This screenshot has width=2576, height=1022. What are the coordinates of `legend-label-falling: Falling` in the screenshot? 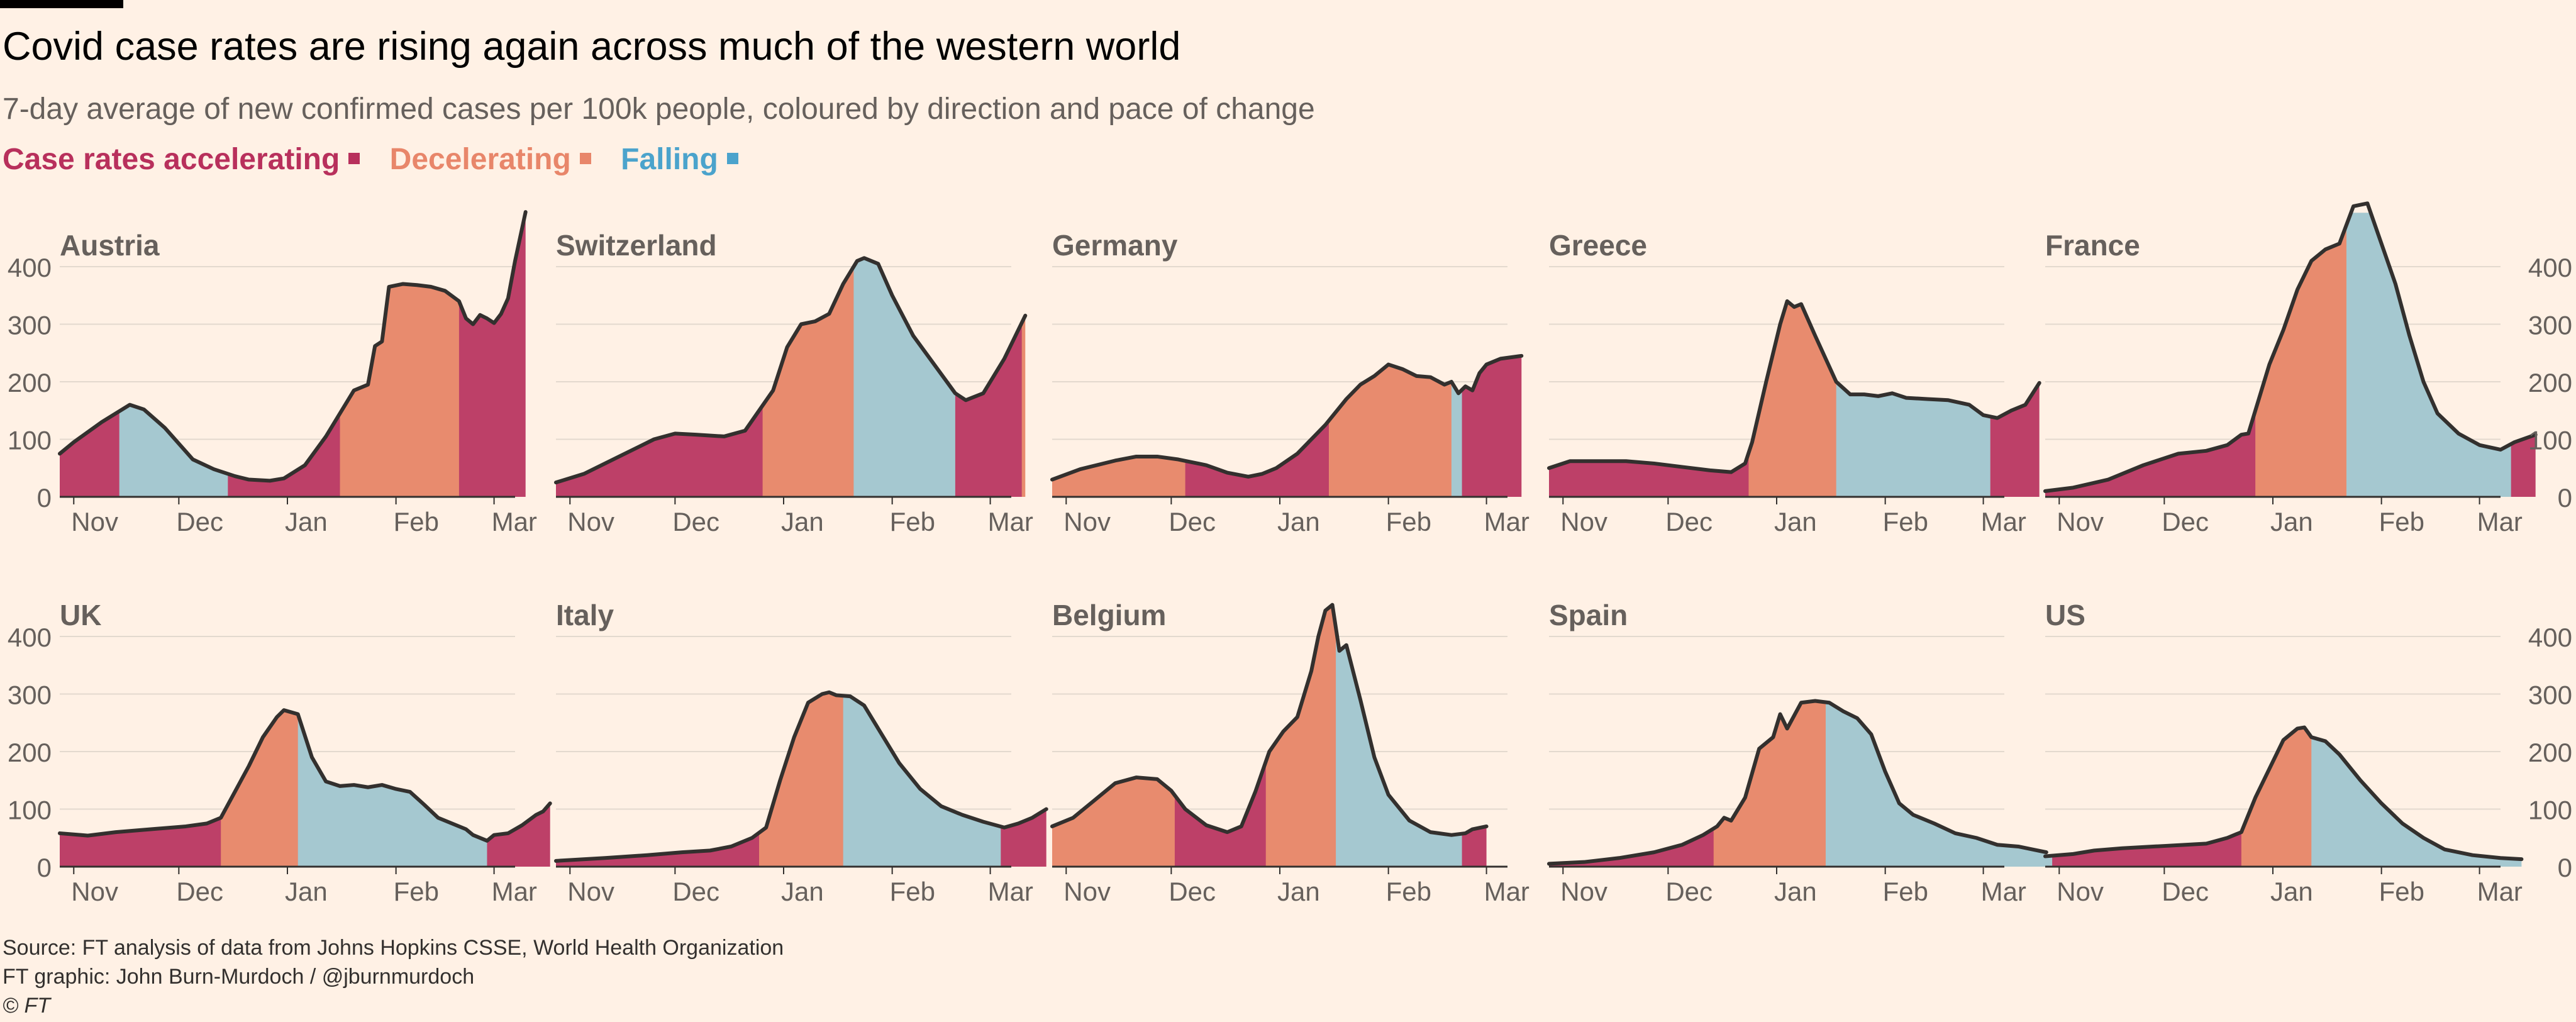 It's located at (669, 159).